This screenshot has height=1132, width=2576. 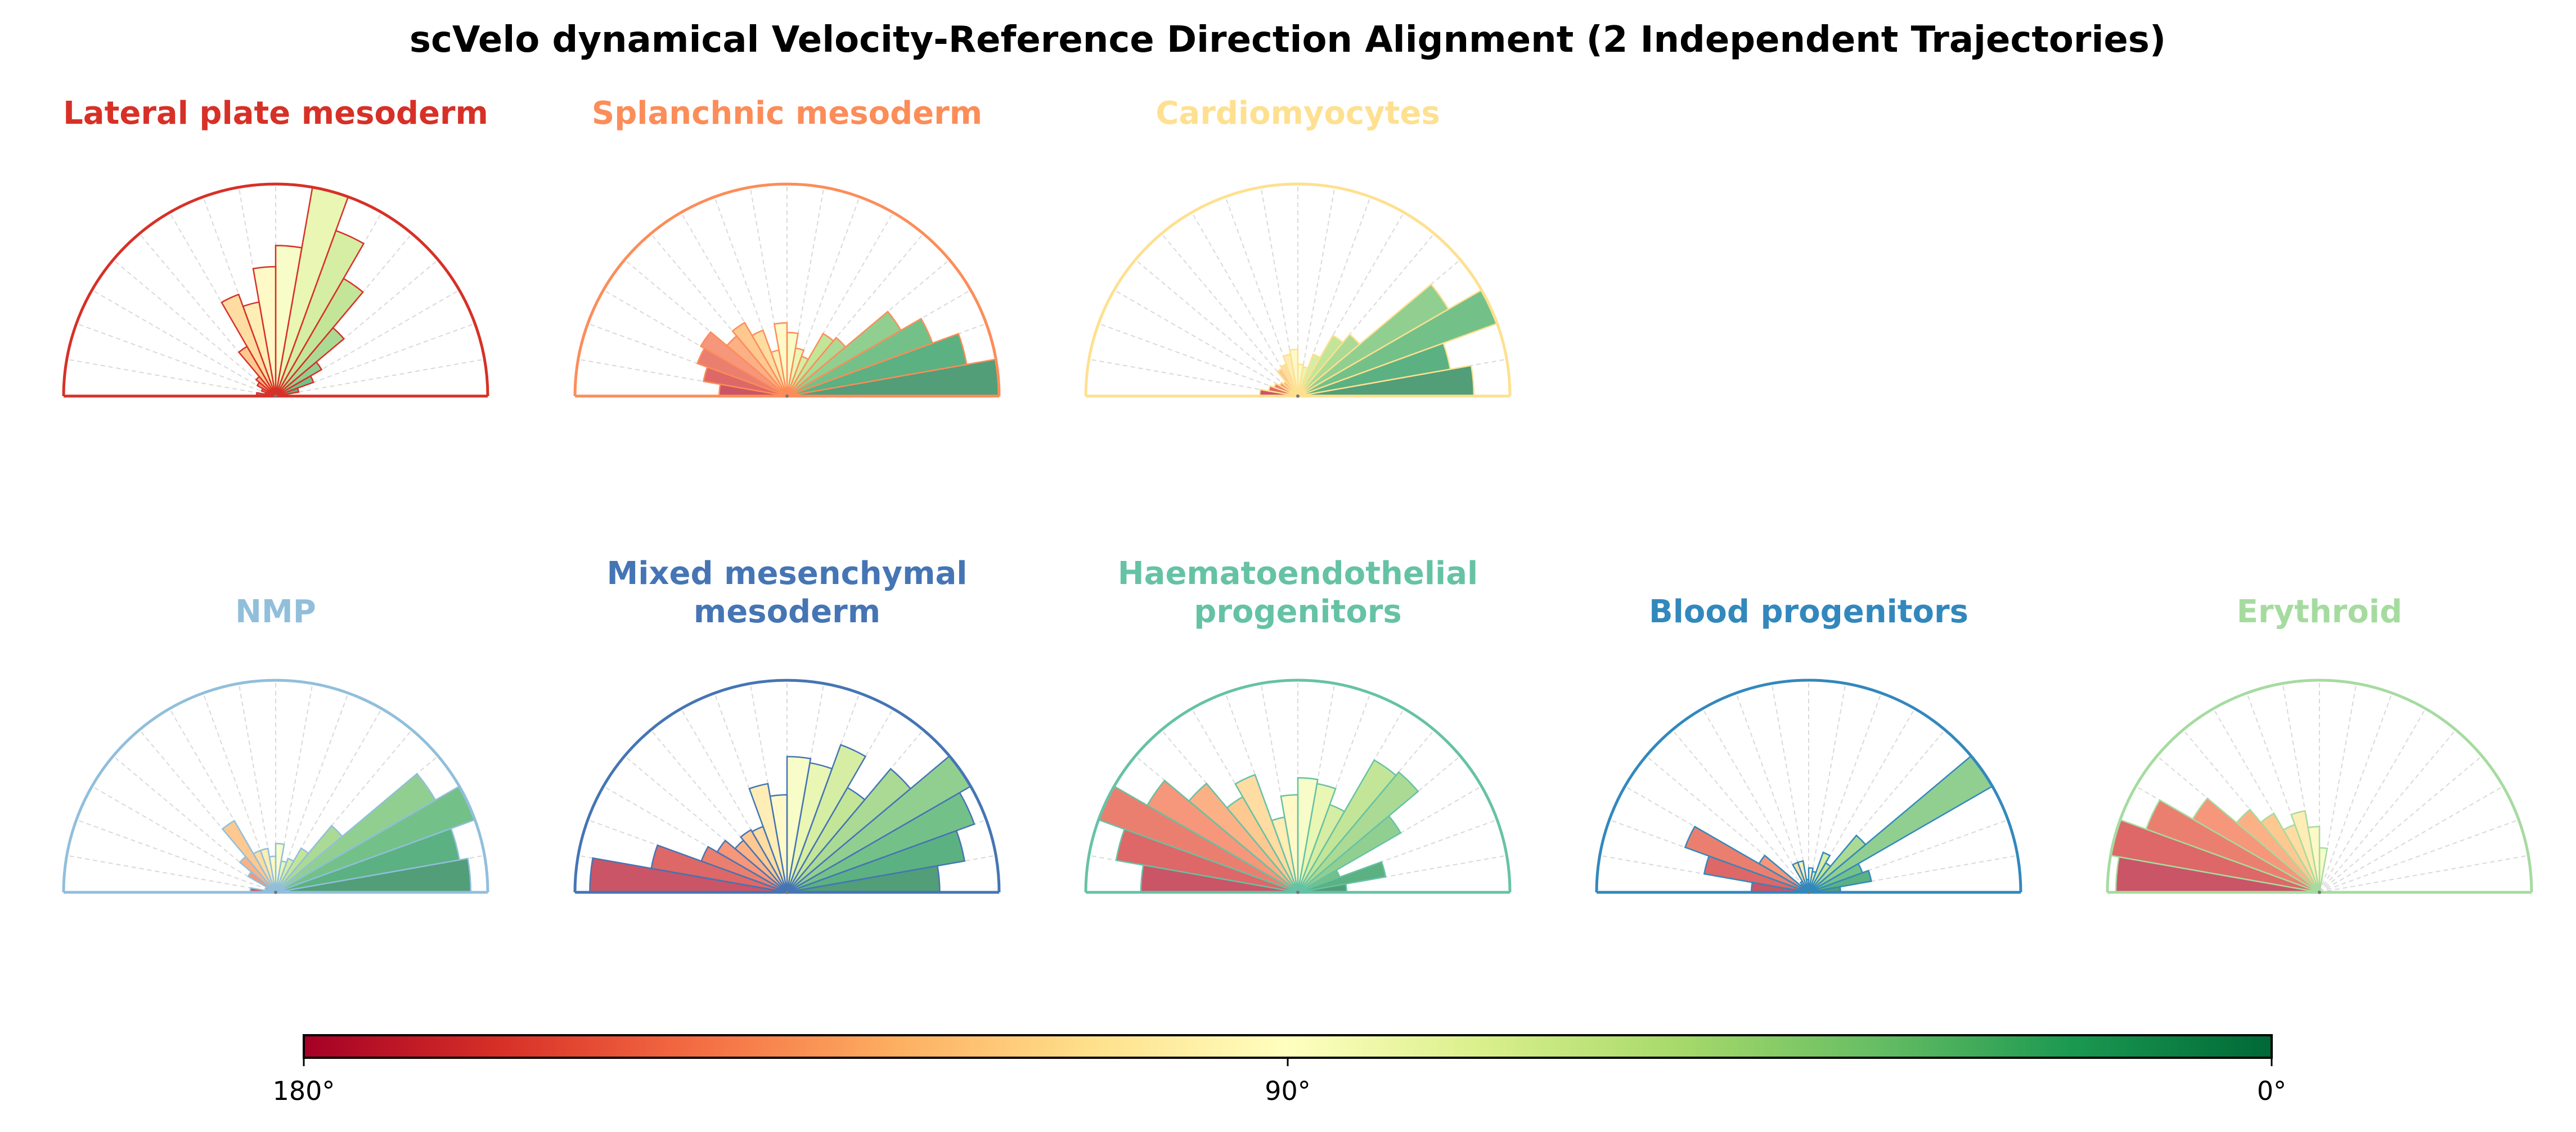 What do you see at coordinates (786, 573) in the screenshot?
I see `panel-title: Mixed mesenchymal` at bounding box center [786, 573].